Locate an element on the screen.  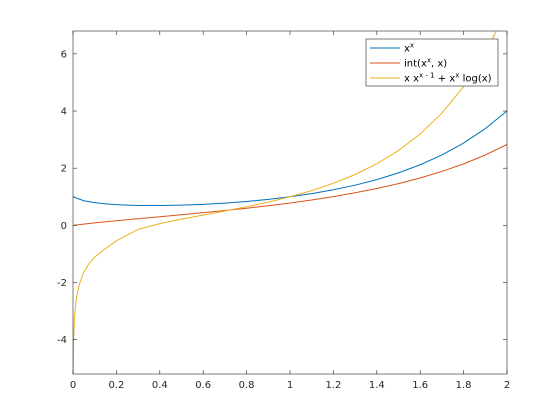
y-tick-label: 2 is located at coordinates (64, 169).